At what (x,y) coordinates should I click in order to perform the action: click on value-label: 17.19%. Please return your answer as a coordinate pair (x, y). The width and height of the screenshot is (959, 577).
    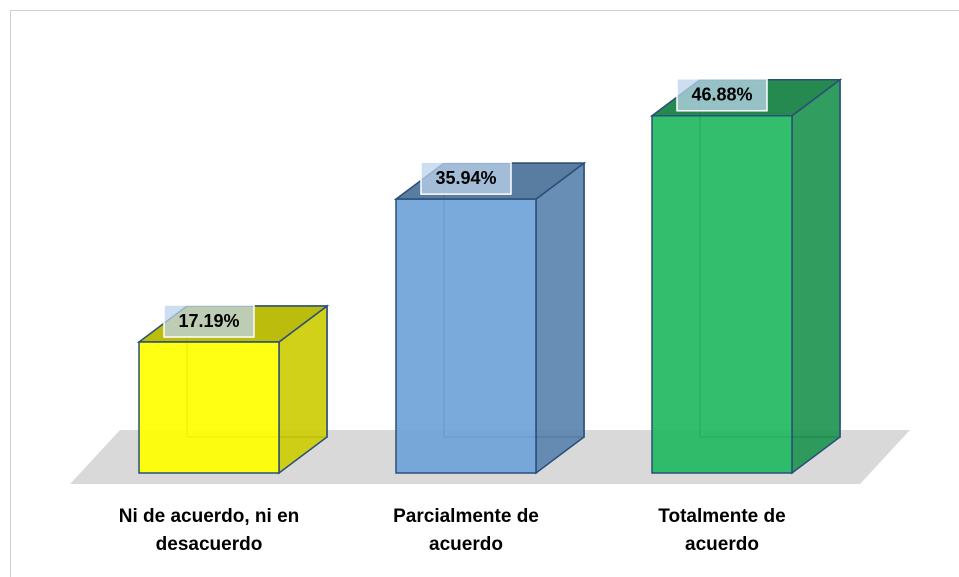
    Looking at the image, I should click on (208, 321).